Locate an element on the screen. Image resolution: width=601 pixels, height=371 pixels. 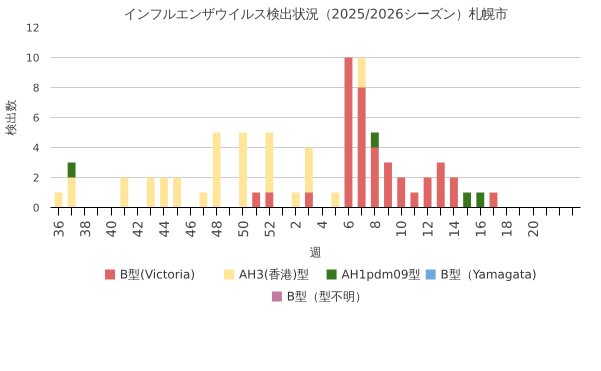
x-tick-label: 4 is located at coordinates (324, 224).